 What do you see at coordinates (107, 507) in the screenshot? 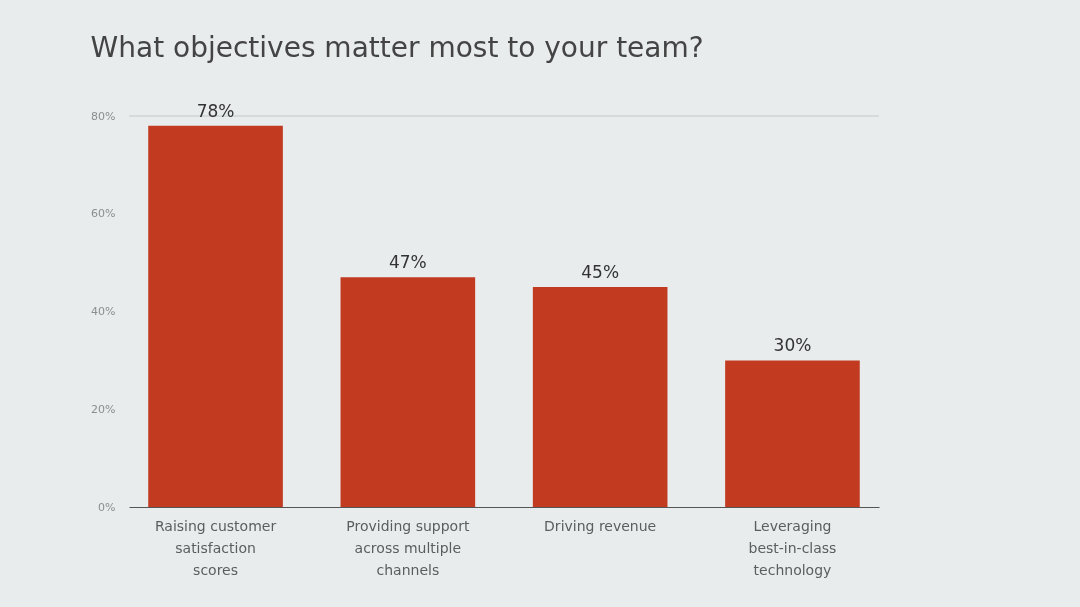
I see `y-tick-label: 0%` at bounding box center [107, 507].